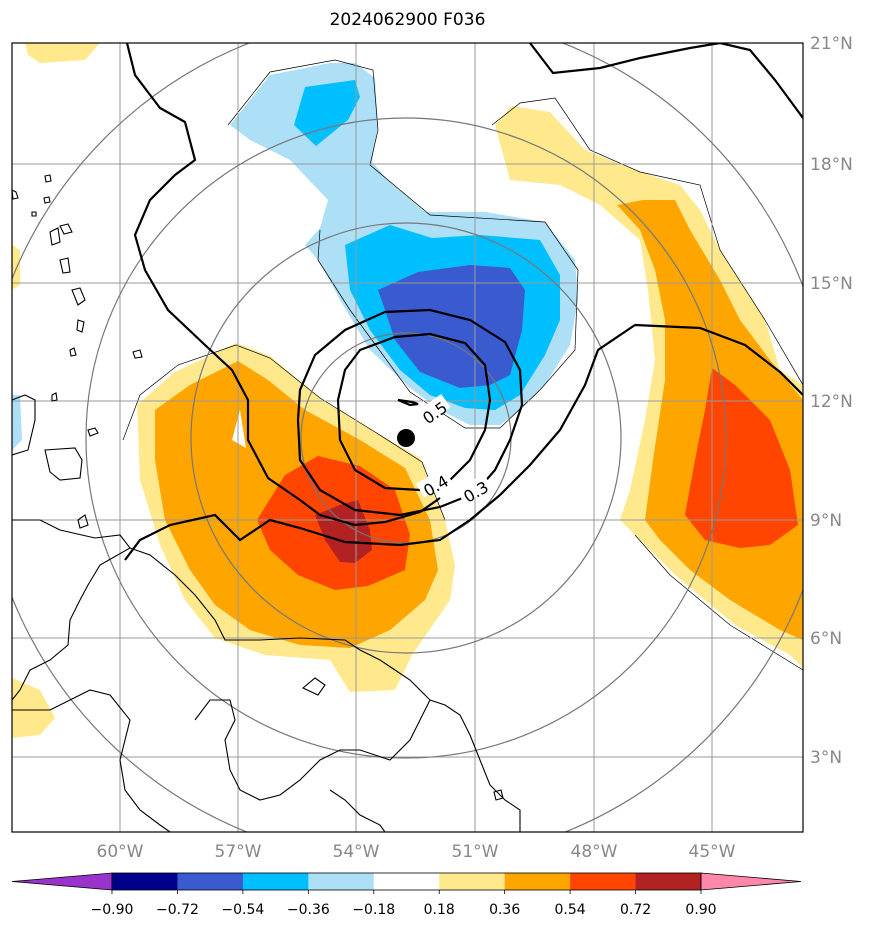 This screenshot has height=930, width=873. Describe the element at coordinates (16, 267) in the screenshot. I see `fill-positive-left-edge` at that location.